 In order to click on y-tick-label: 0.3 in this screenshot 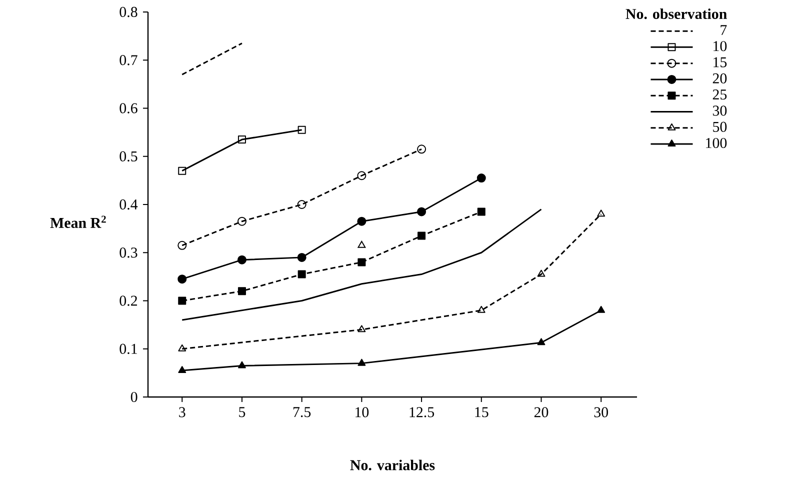, I will do `click(129, 253)`.